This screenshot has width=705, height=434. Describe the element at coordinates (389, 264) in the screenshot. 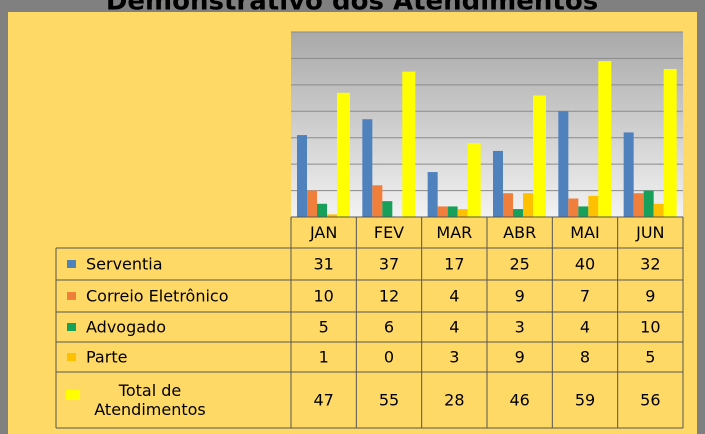

I see `table-value: 37` at that location.